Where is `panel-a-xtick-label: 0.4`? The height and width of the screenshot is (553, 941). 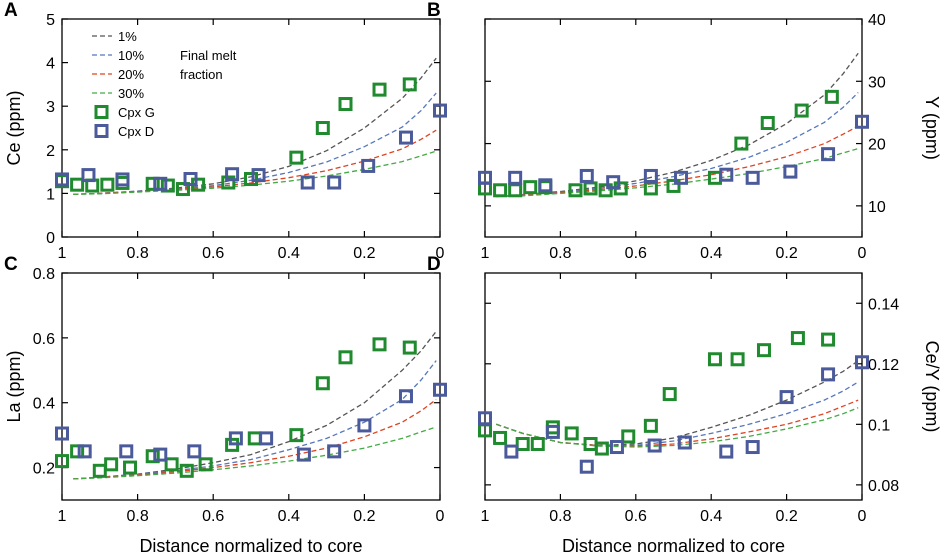 panel-a-xtick-label: 0.4 is located at coordinates (289, 253).